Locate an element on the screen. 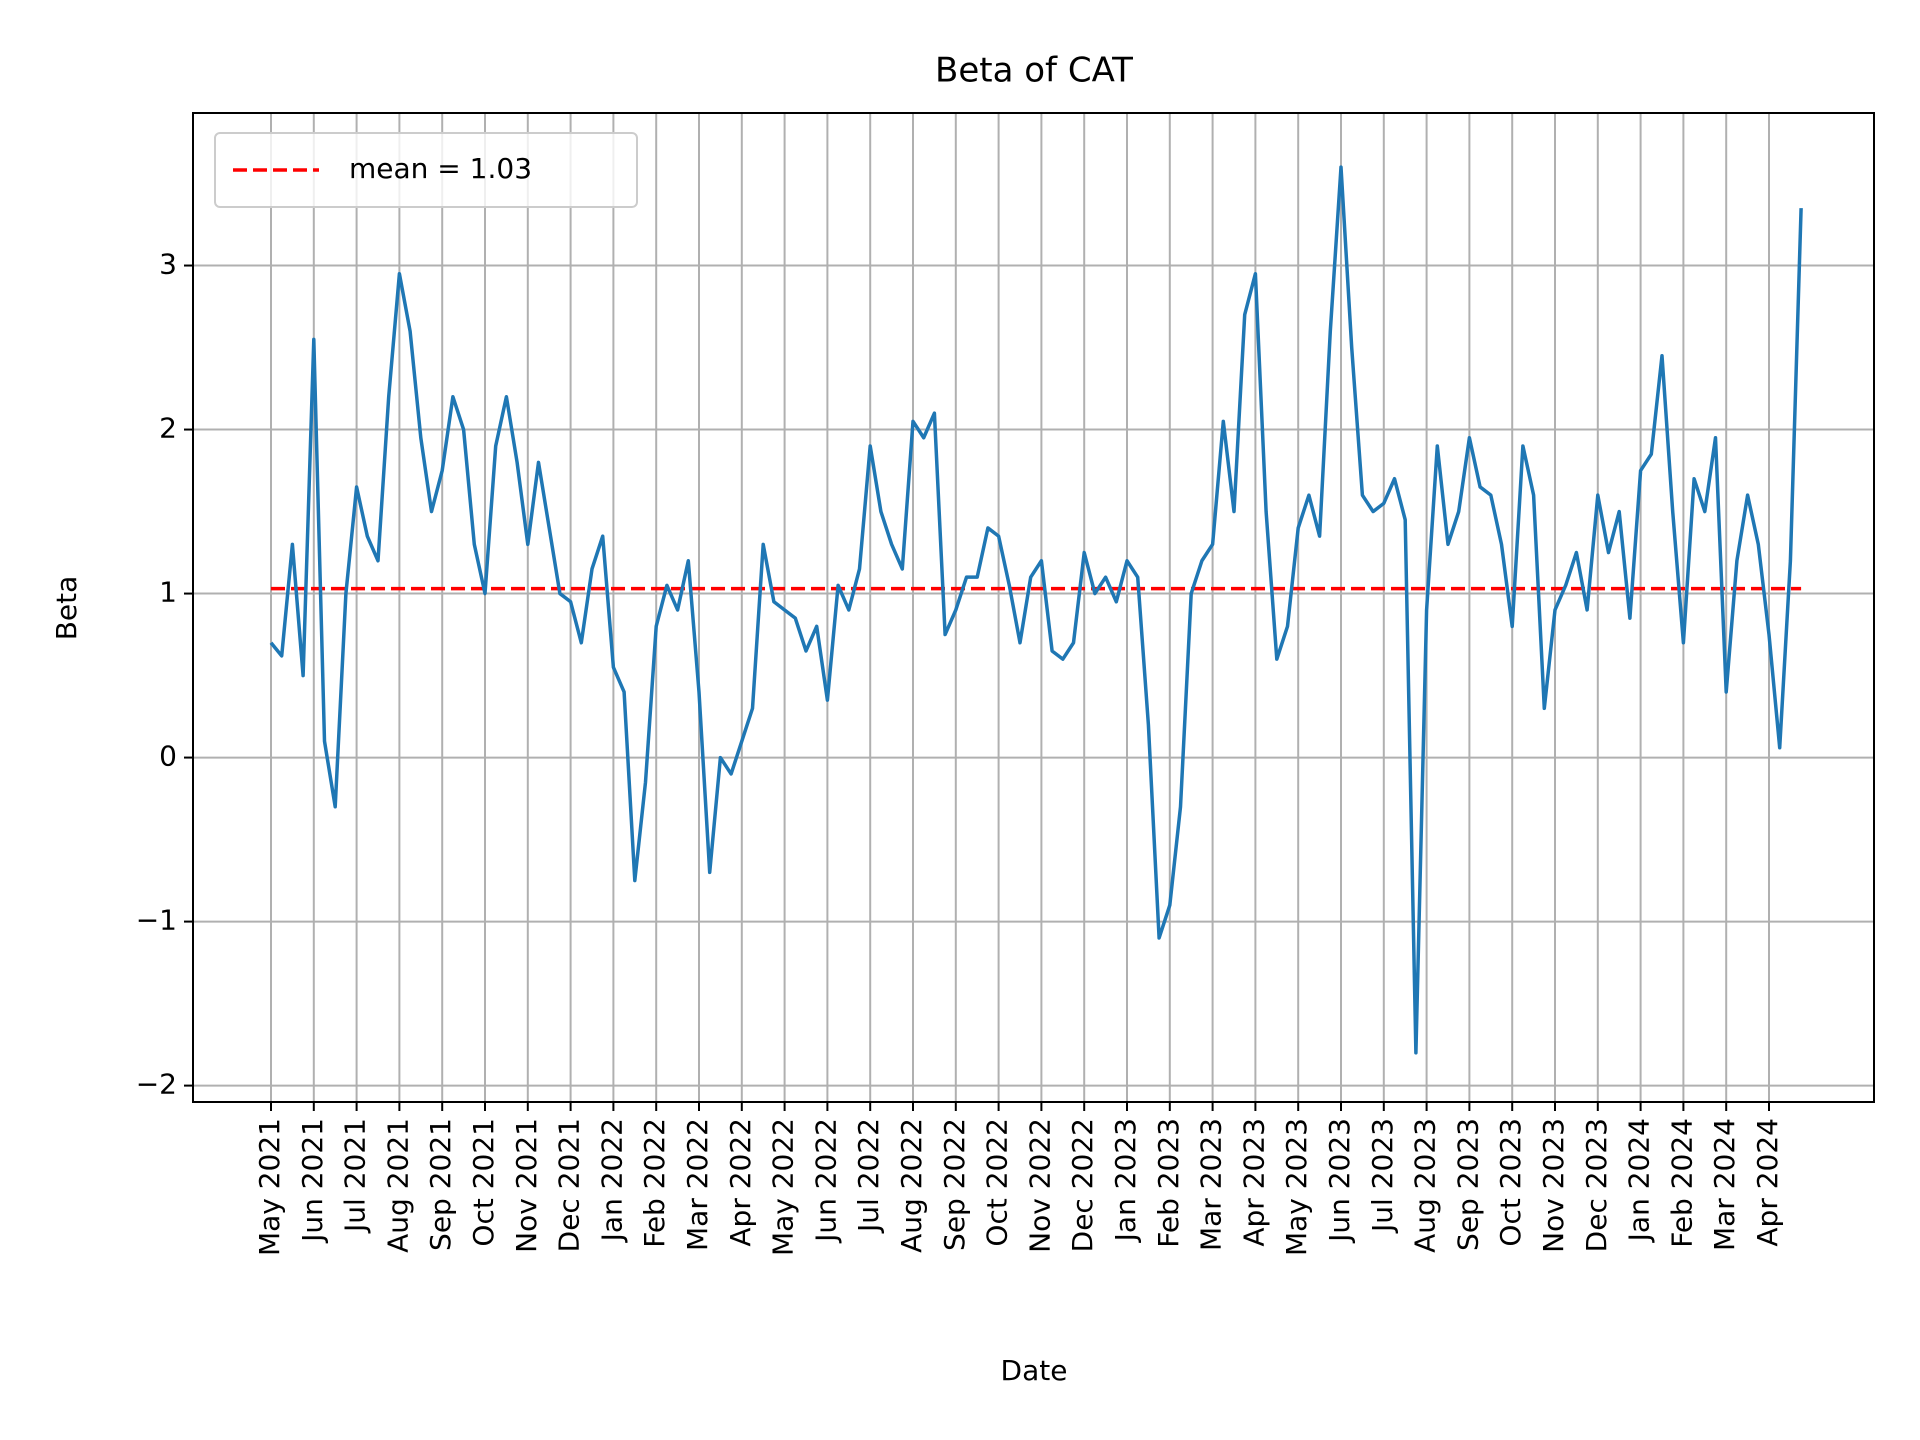 This screenshot has height=1440, width=1920. y-tick-label: 1 is located at coordinates (168, 592).